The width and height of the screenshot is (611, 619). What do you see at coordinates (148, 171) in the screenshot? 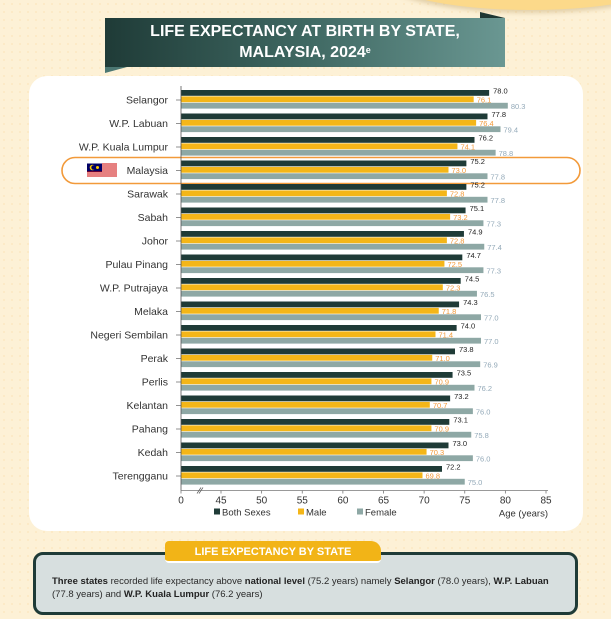
I see `category-label: Malaysia` at bounding box center [148, 171].